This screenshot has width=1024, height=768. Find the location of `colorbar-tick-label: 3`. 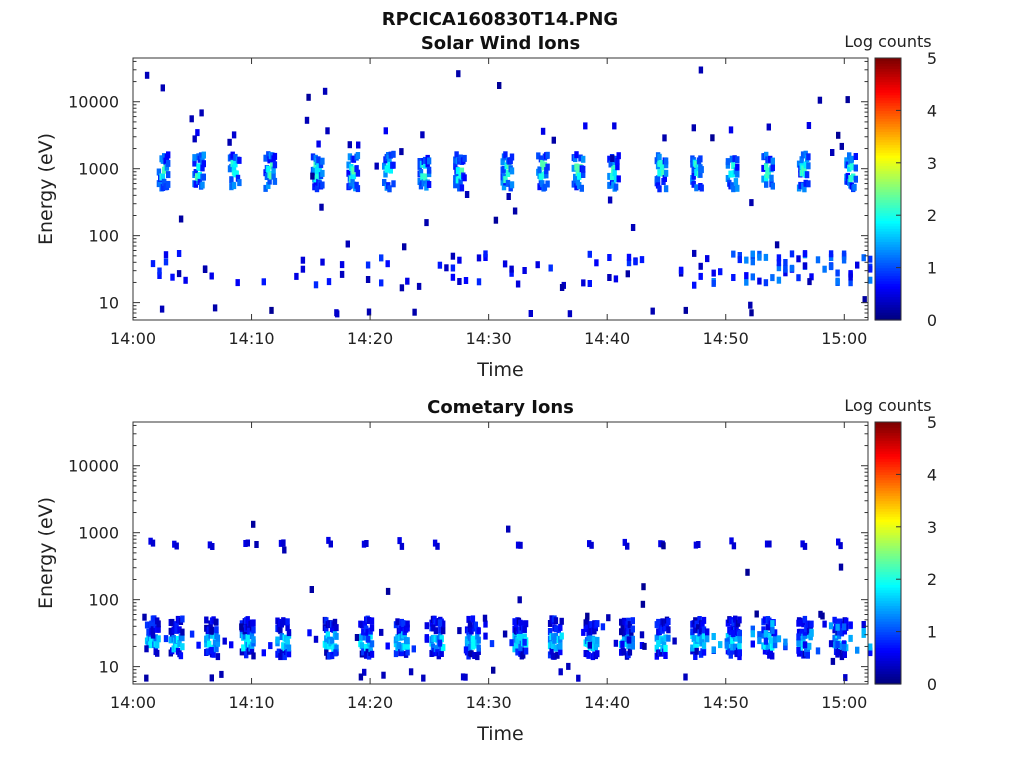

colorbar-tick-label: 3 is located at coordinates (932, 527).